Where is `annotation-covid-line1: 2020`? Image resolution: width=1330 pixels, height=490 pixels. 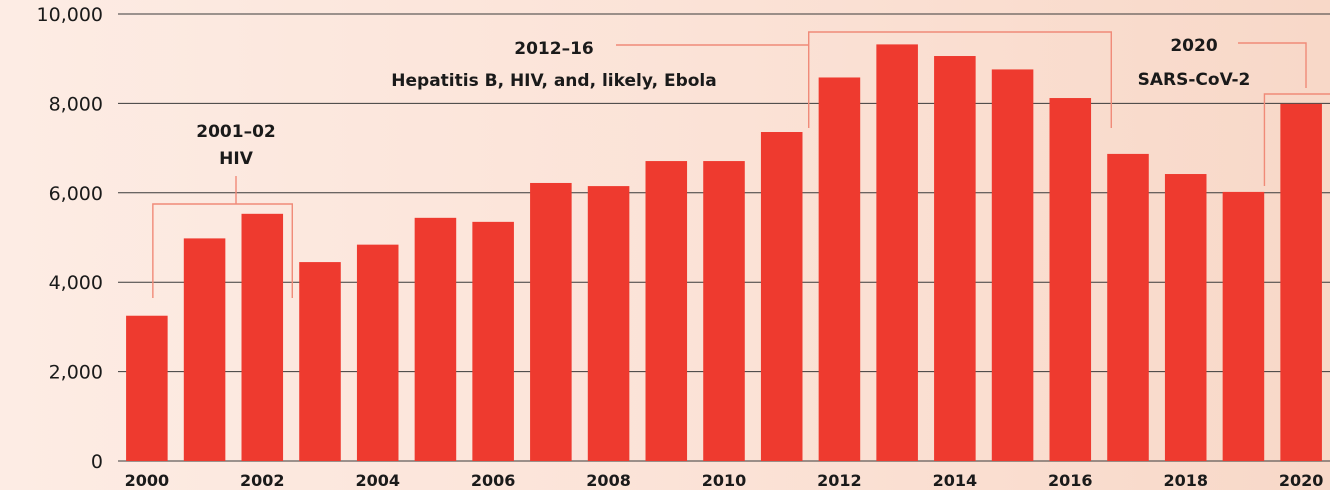
annotation-covid-line1: 2020 is located at coordinates (1193, 46).